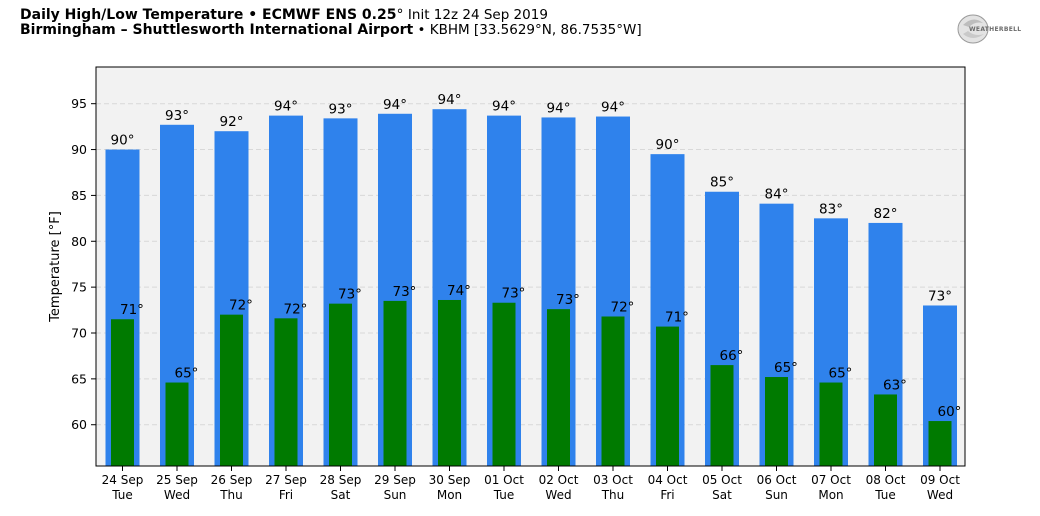 The height and width of the screenshot is (516, 1040). Describe the element at coordinates (940, 480) in the screenshot. I see `x-tick-date: 09 Oct` at that location.